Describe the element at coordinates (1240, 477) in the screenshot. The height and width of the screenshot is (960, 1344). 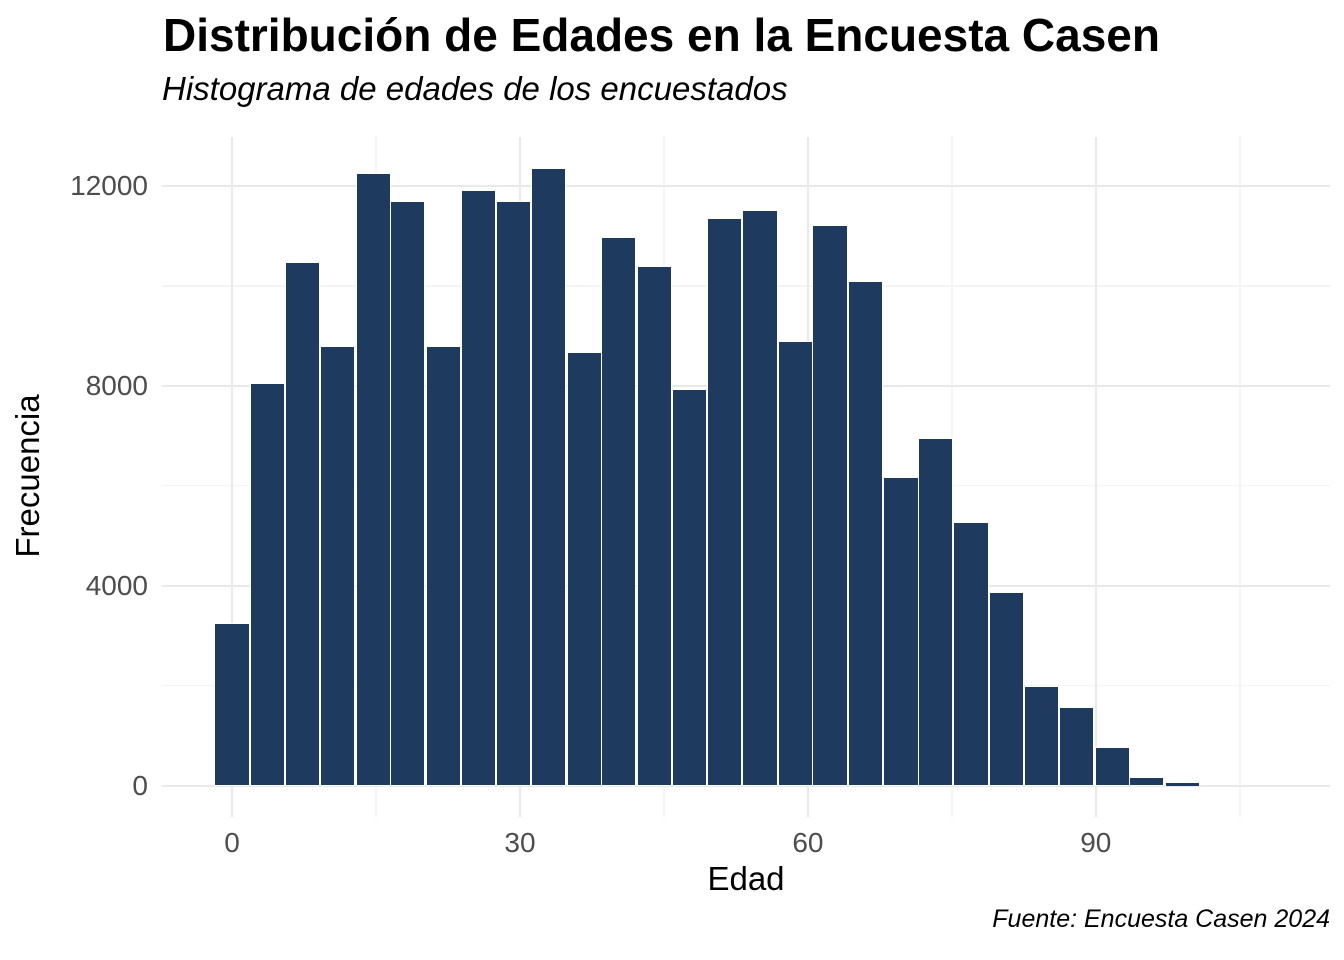
I see `grid-minor-x` at that location.